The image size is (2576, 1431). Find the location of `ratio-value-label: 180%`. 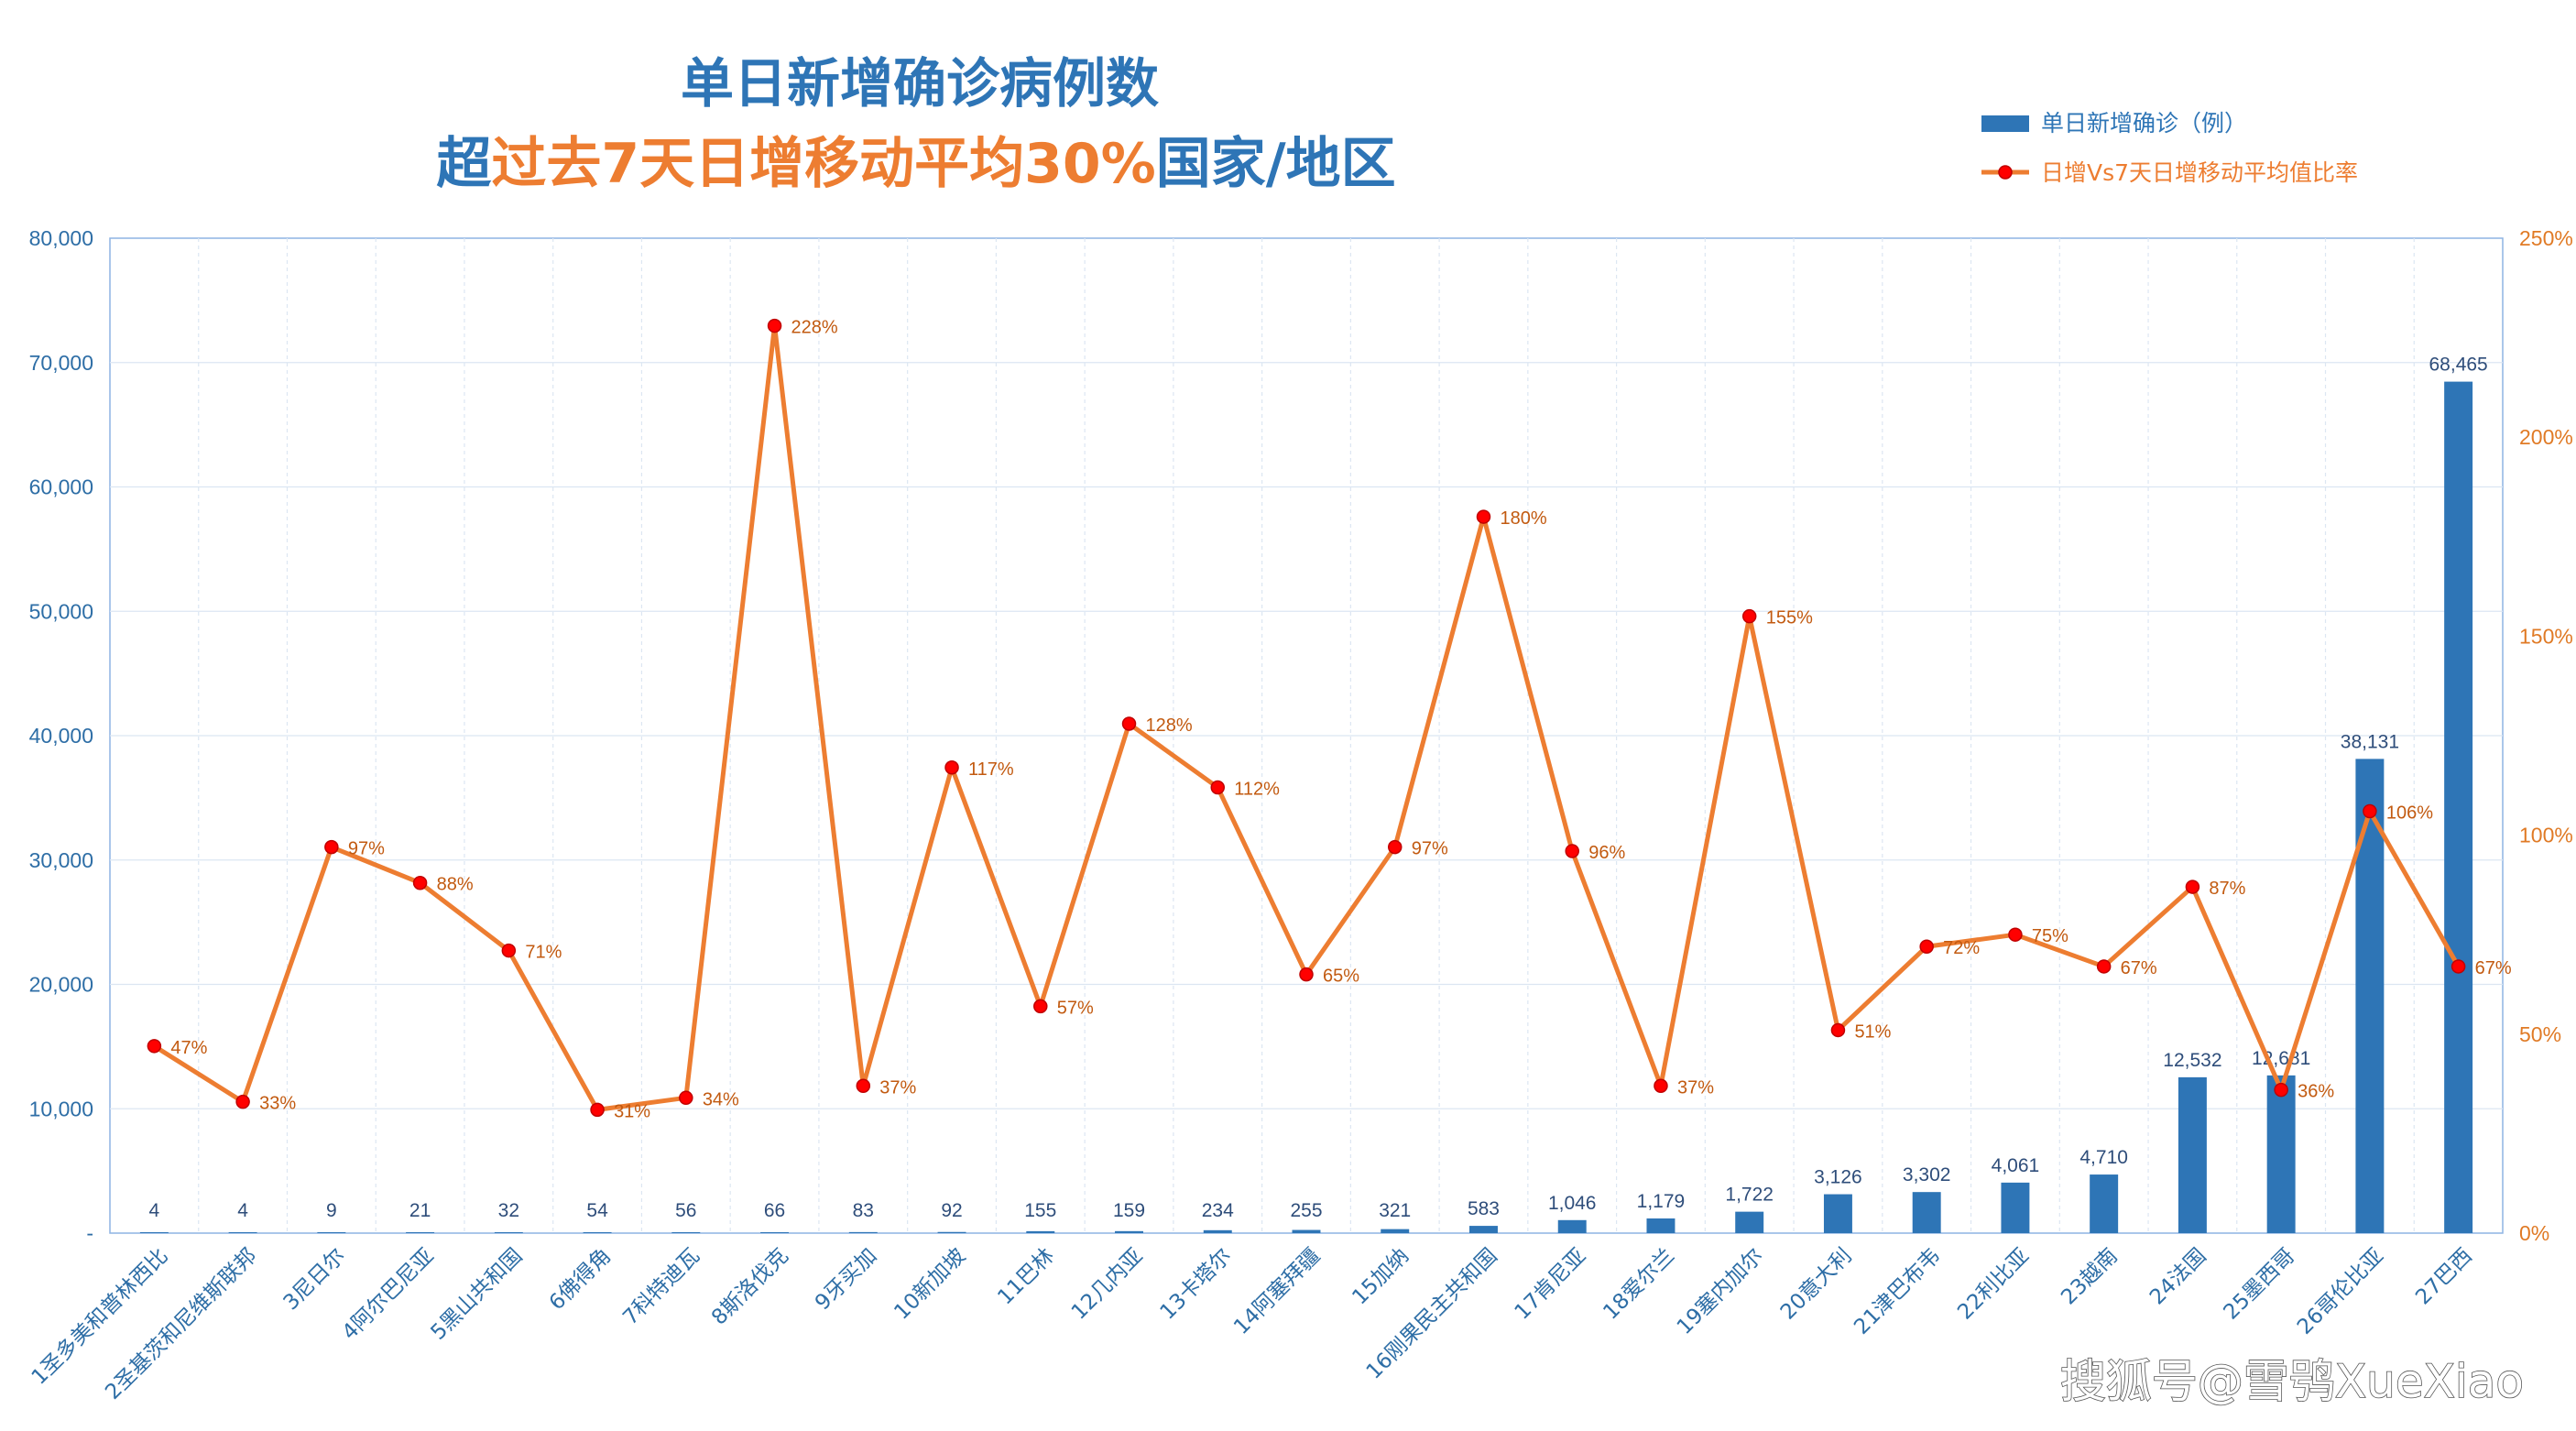

ratio-value-label: 180% is located at coordinates (1523, 518).